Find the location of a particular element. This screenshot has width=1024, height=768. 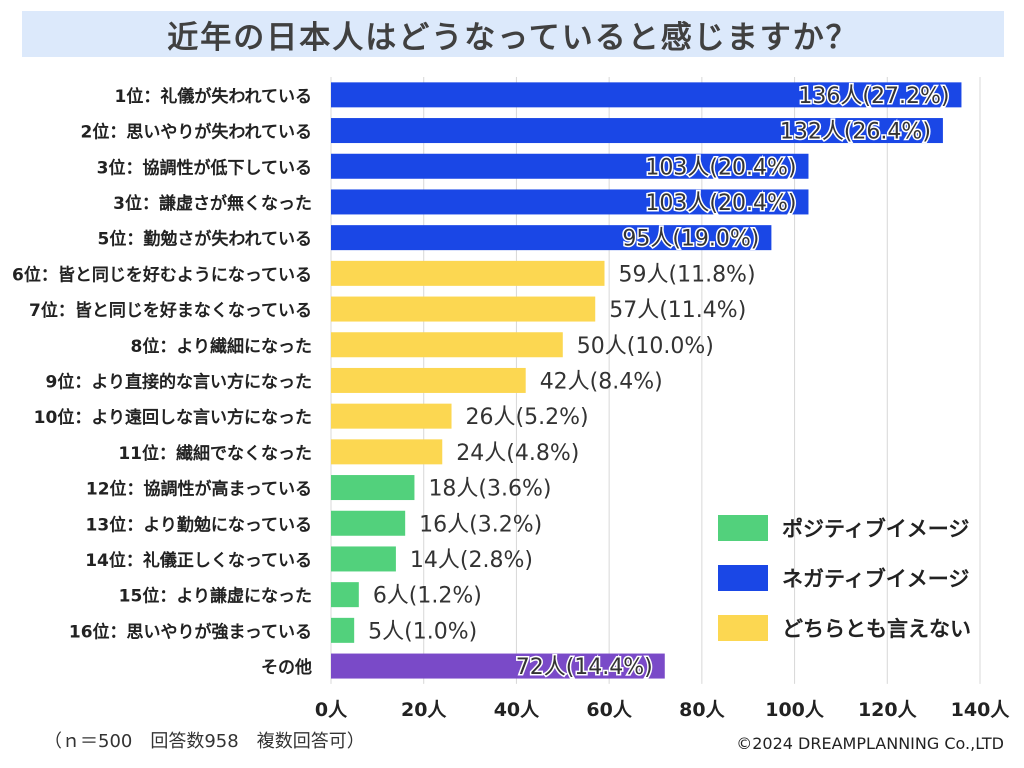

data-label: 57人(11.4%) is located at coordinates (677, 310).